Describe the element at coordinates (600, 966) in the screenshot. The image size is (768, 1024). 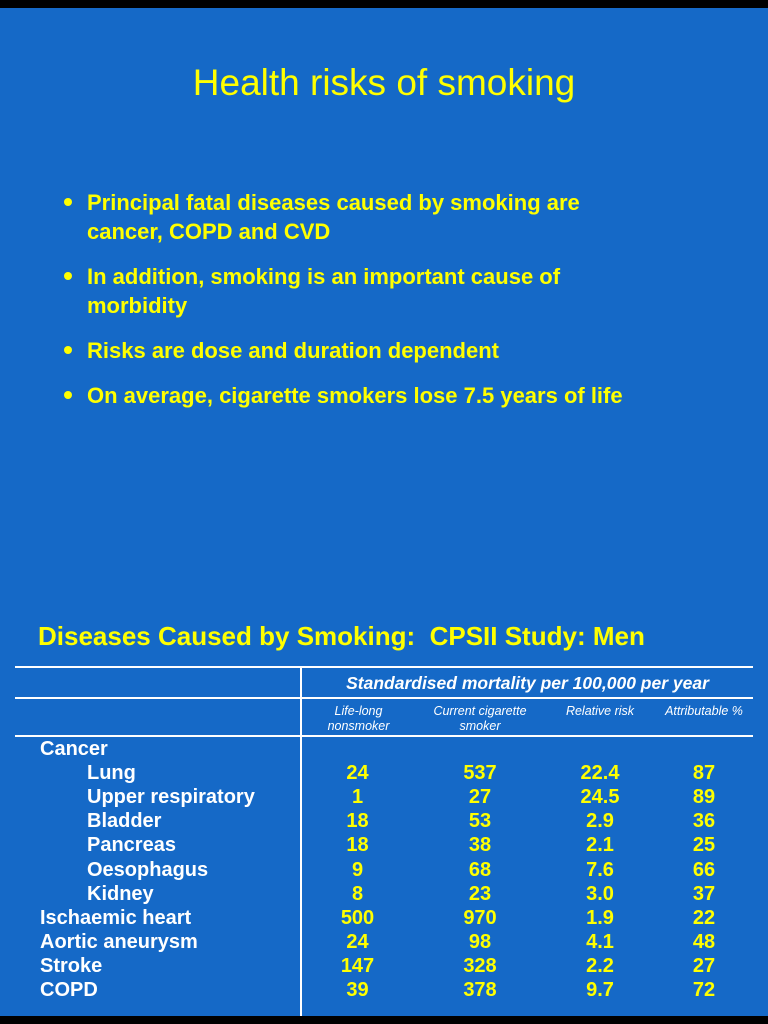
I see `cell-value: 2.2` at that location.